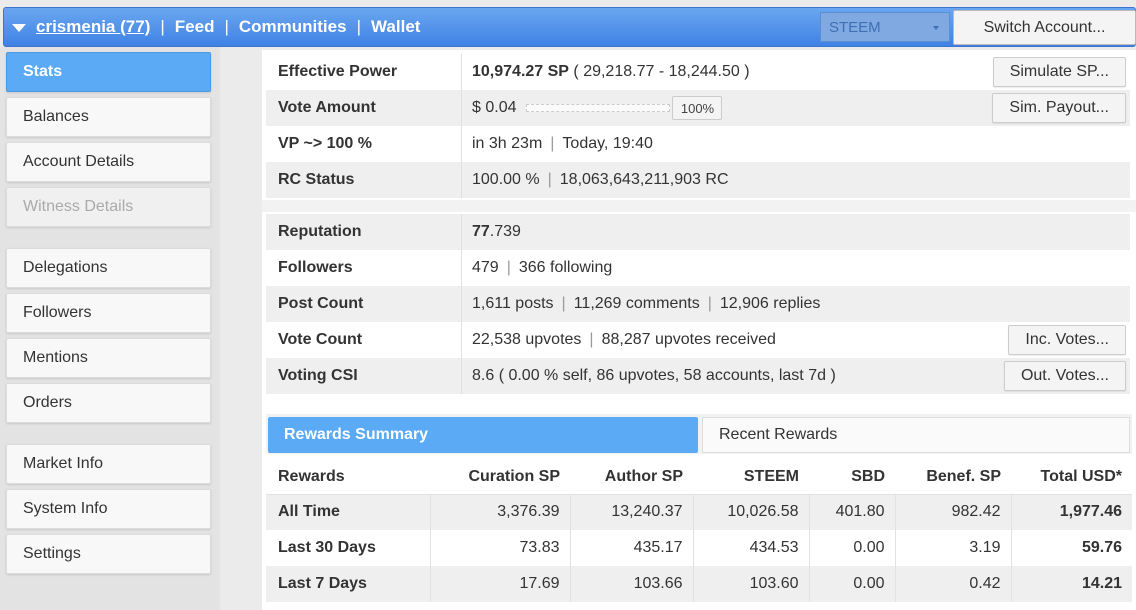  Describe the element at coordinates (851, 512) in the screenshot. I see `table-cell: 401.80` at that location.